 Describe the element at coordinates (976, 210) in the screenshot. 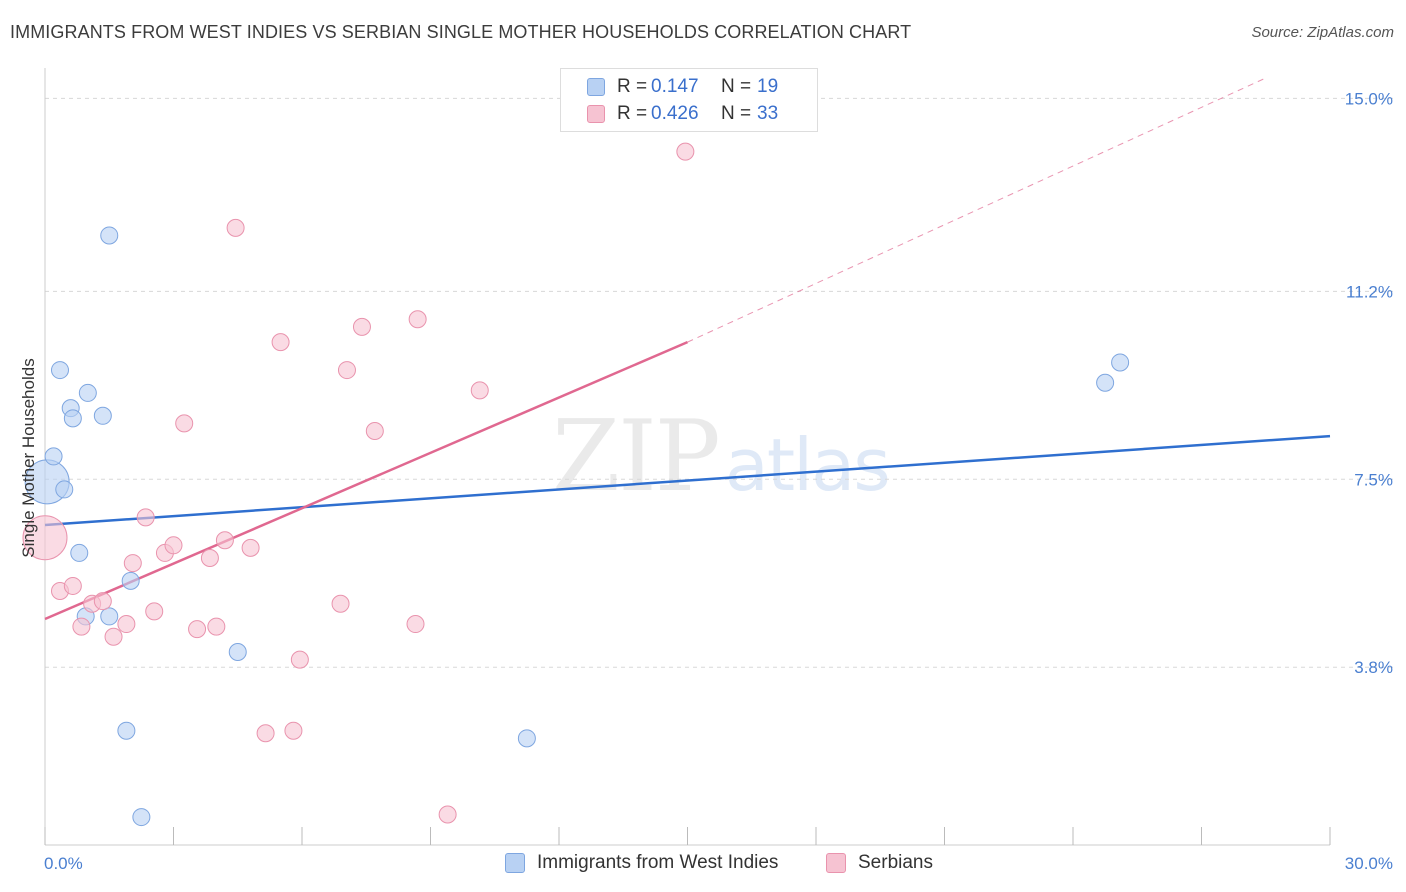

I see `serbians-trend-extension` at that location.